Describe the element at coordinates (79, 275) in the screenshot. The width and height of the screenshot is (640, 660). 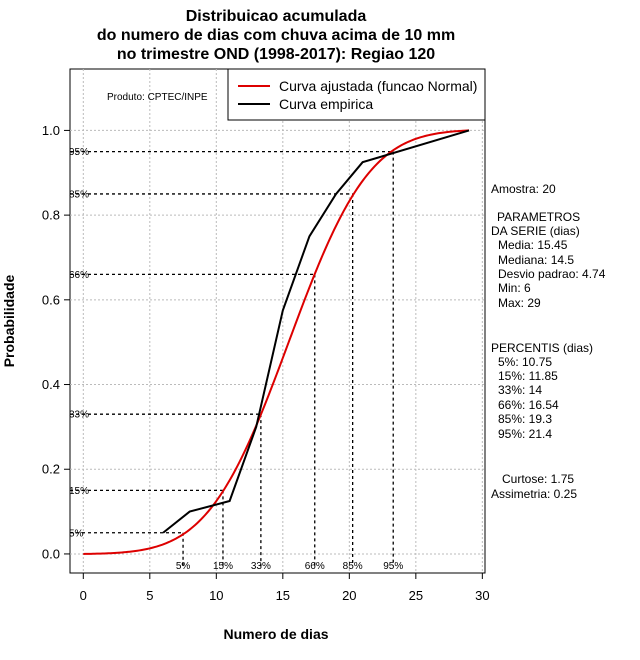
I see `pct-label-y-66: 66%` at that location.